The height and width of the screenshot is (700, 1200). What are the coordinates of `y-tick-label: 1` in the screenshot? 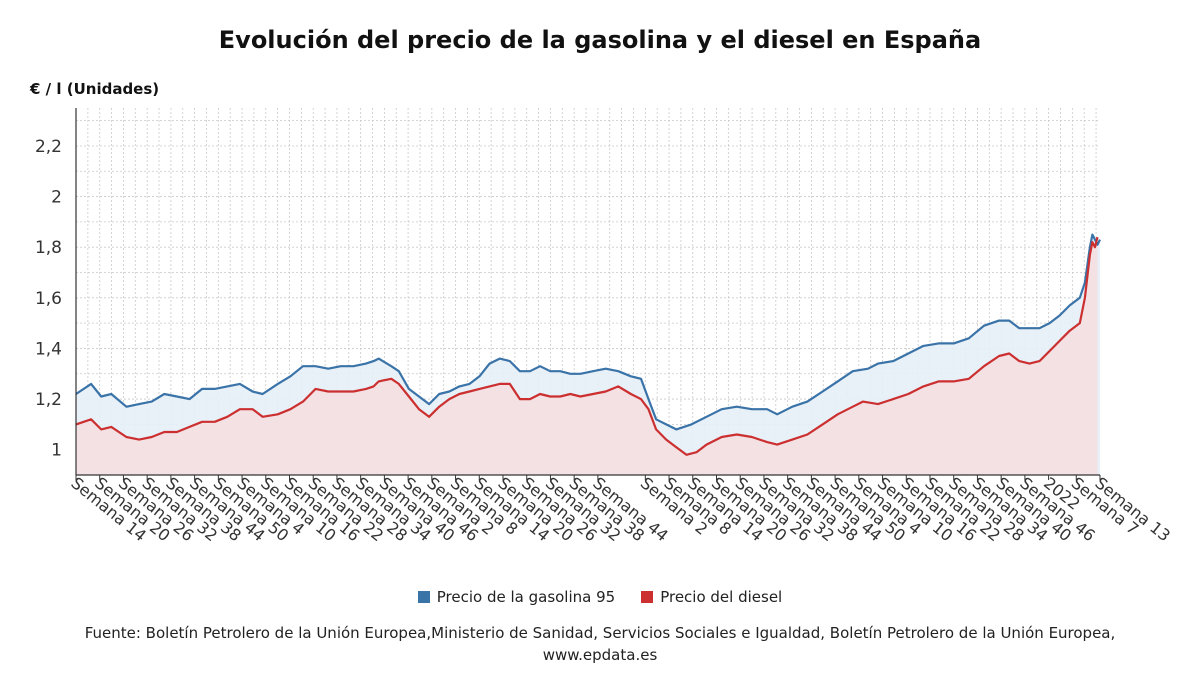 It's located at (56, 451).